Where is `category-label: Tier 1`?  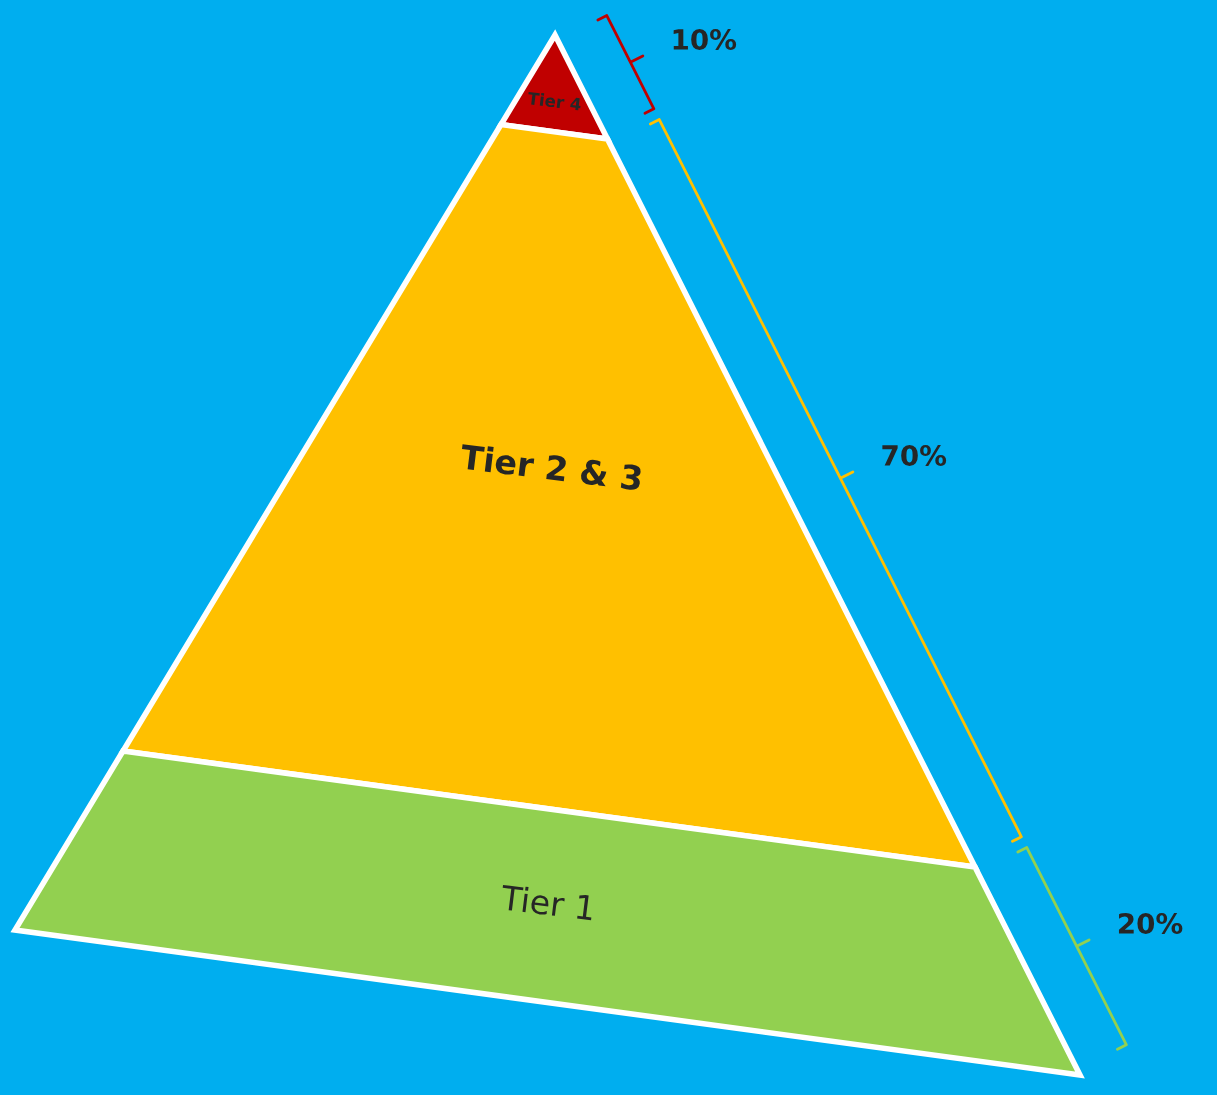 category-label: Tier 1 is located at coordinates (547, 902).